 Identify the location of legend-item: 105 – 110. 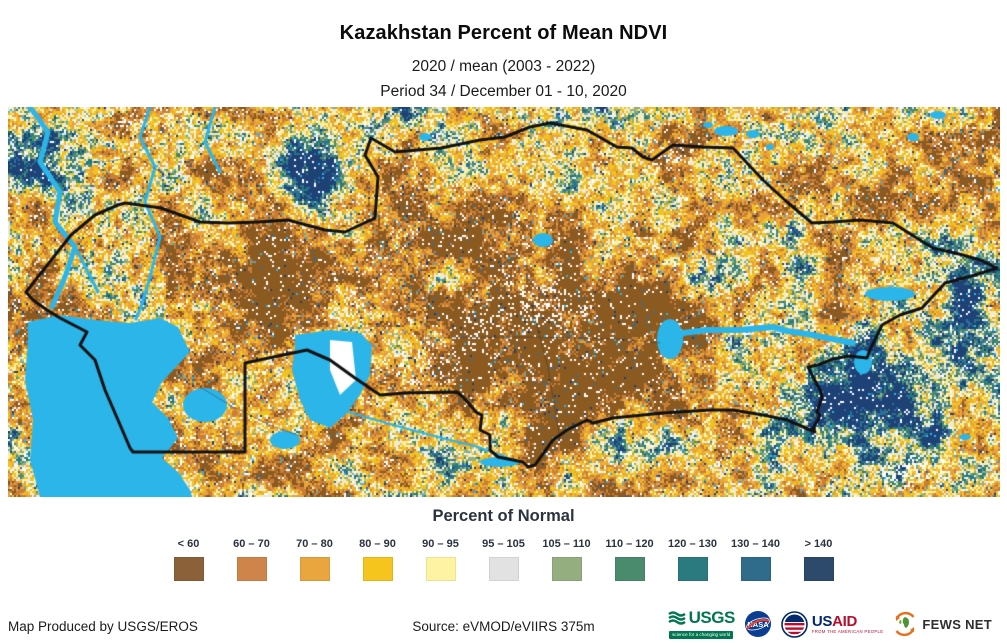
(566, 559).